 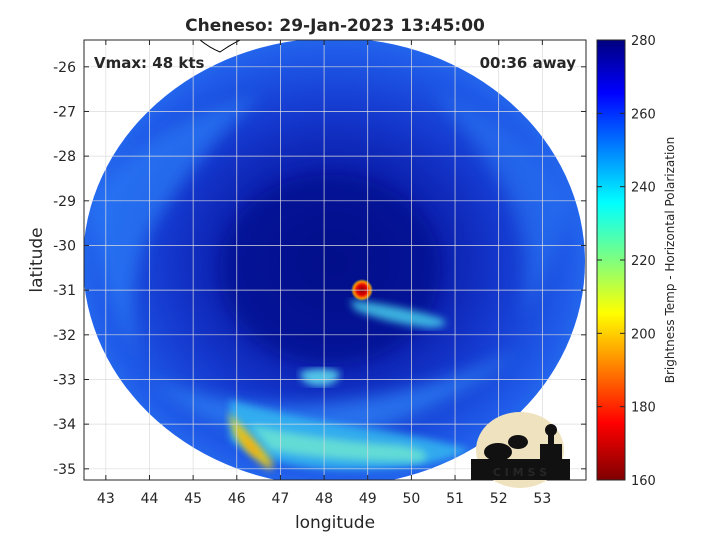 What do you see at coordinates (368, 499) in the screenshot?
I see `x-tick-label: 49` at bounding box center [368, 499].